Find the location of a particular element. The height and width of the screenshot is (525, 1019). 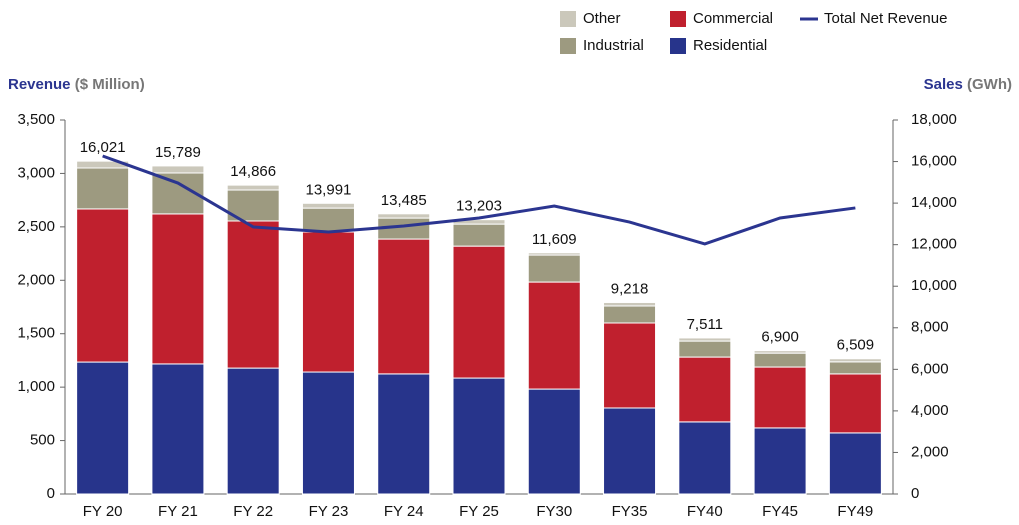

y2-tick-label: 10,000 is located at coordinates (934, 285).